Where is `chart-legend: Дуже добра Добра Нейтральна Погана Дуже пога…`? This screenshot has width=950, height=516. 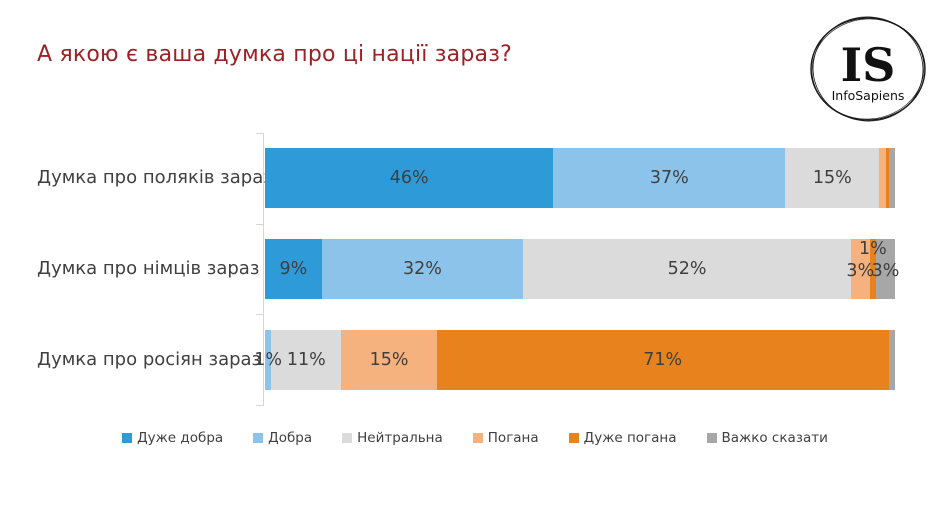 chart-legend: Дуже добра Добра Нейтральна Погана Дуже пога… is located at coordinates (475, 438).